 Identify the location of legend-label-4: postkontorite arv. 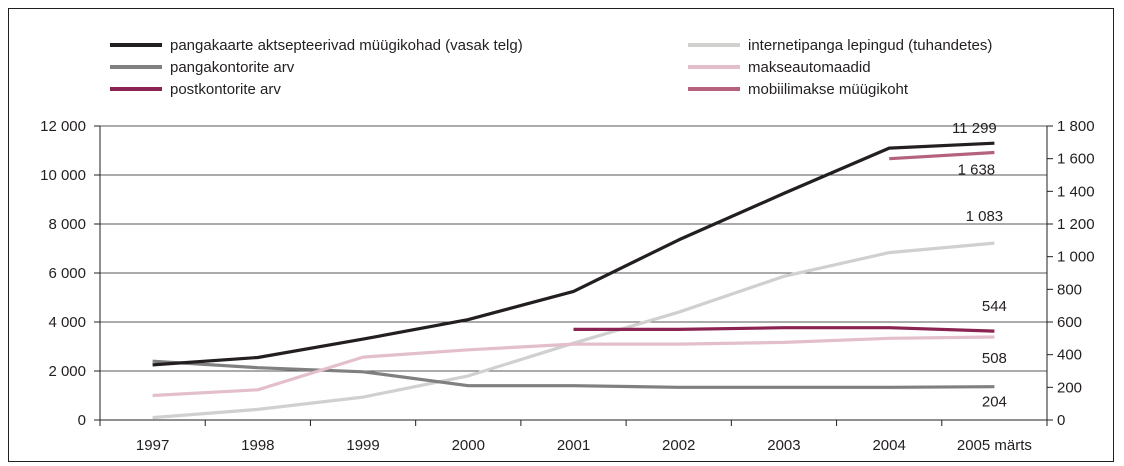
(225, 89).